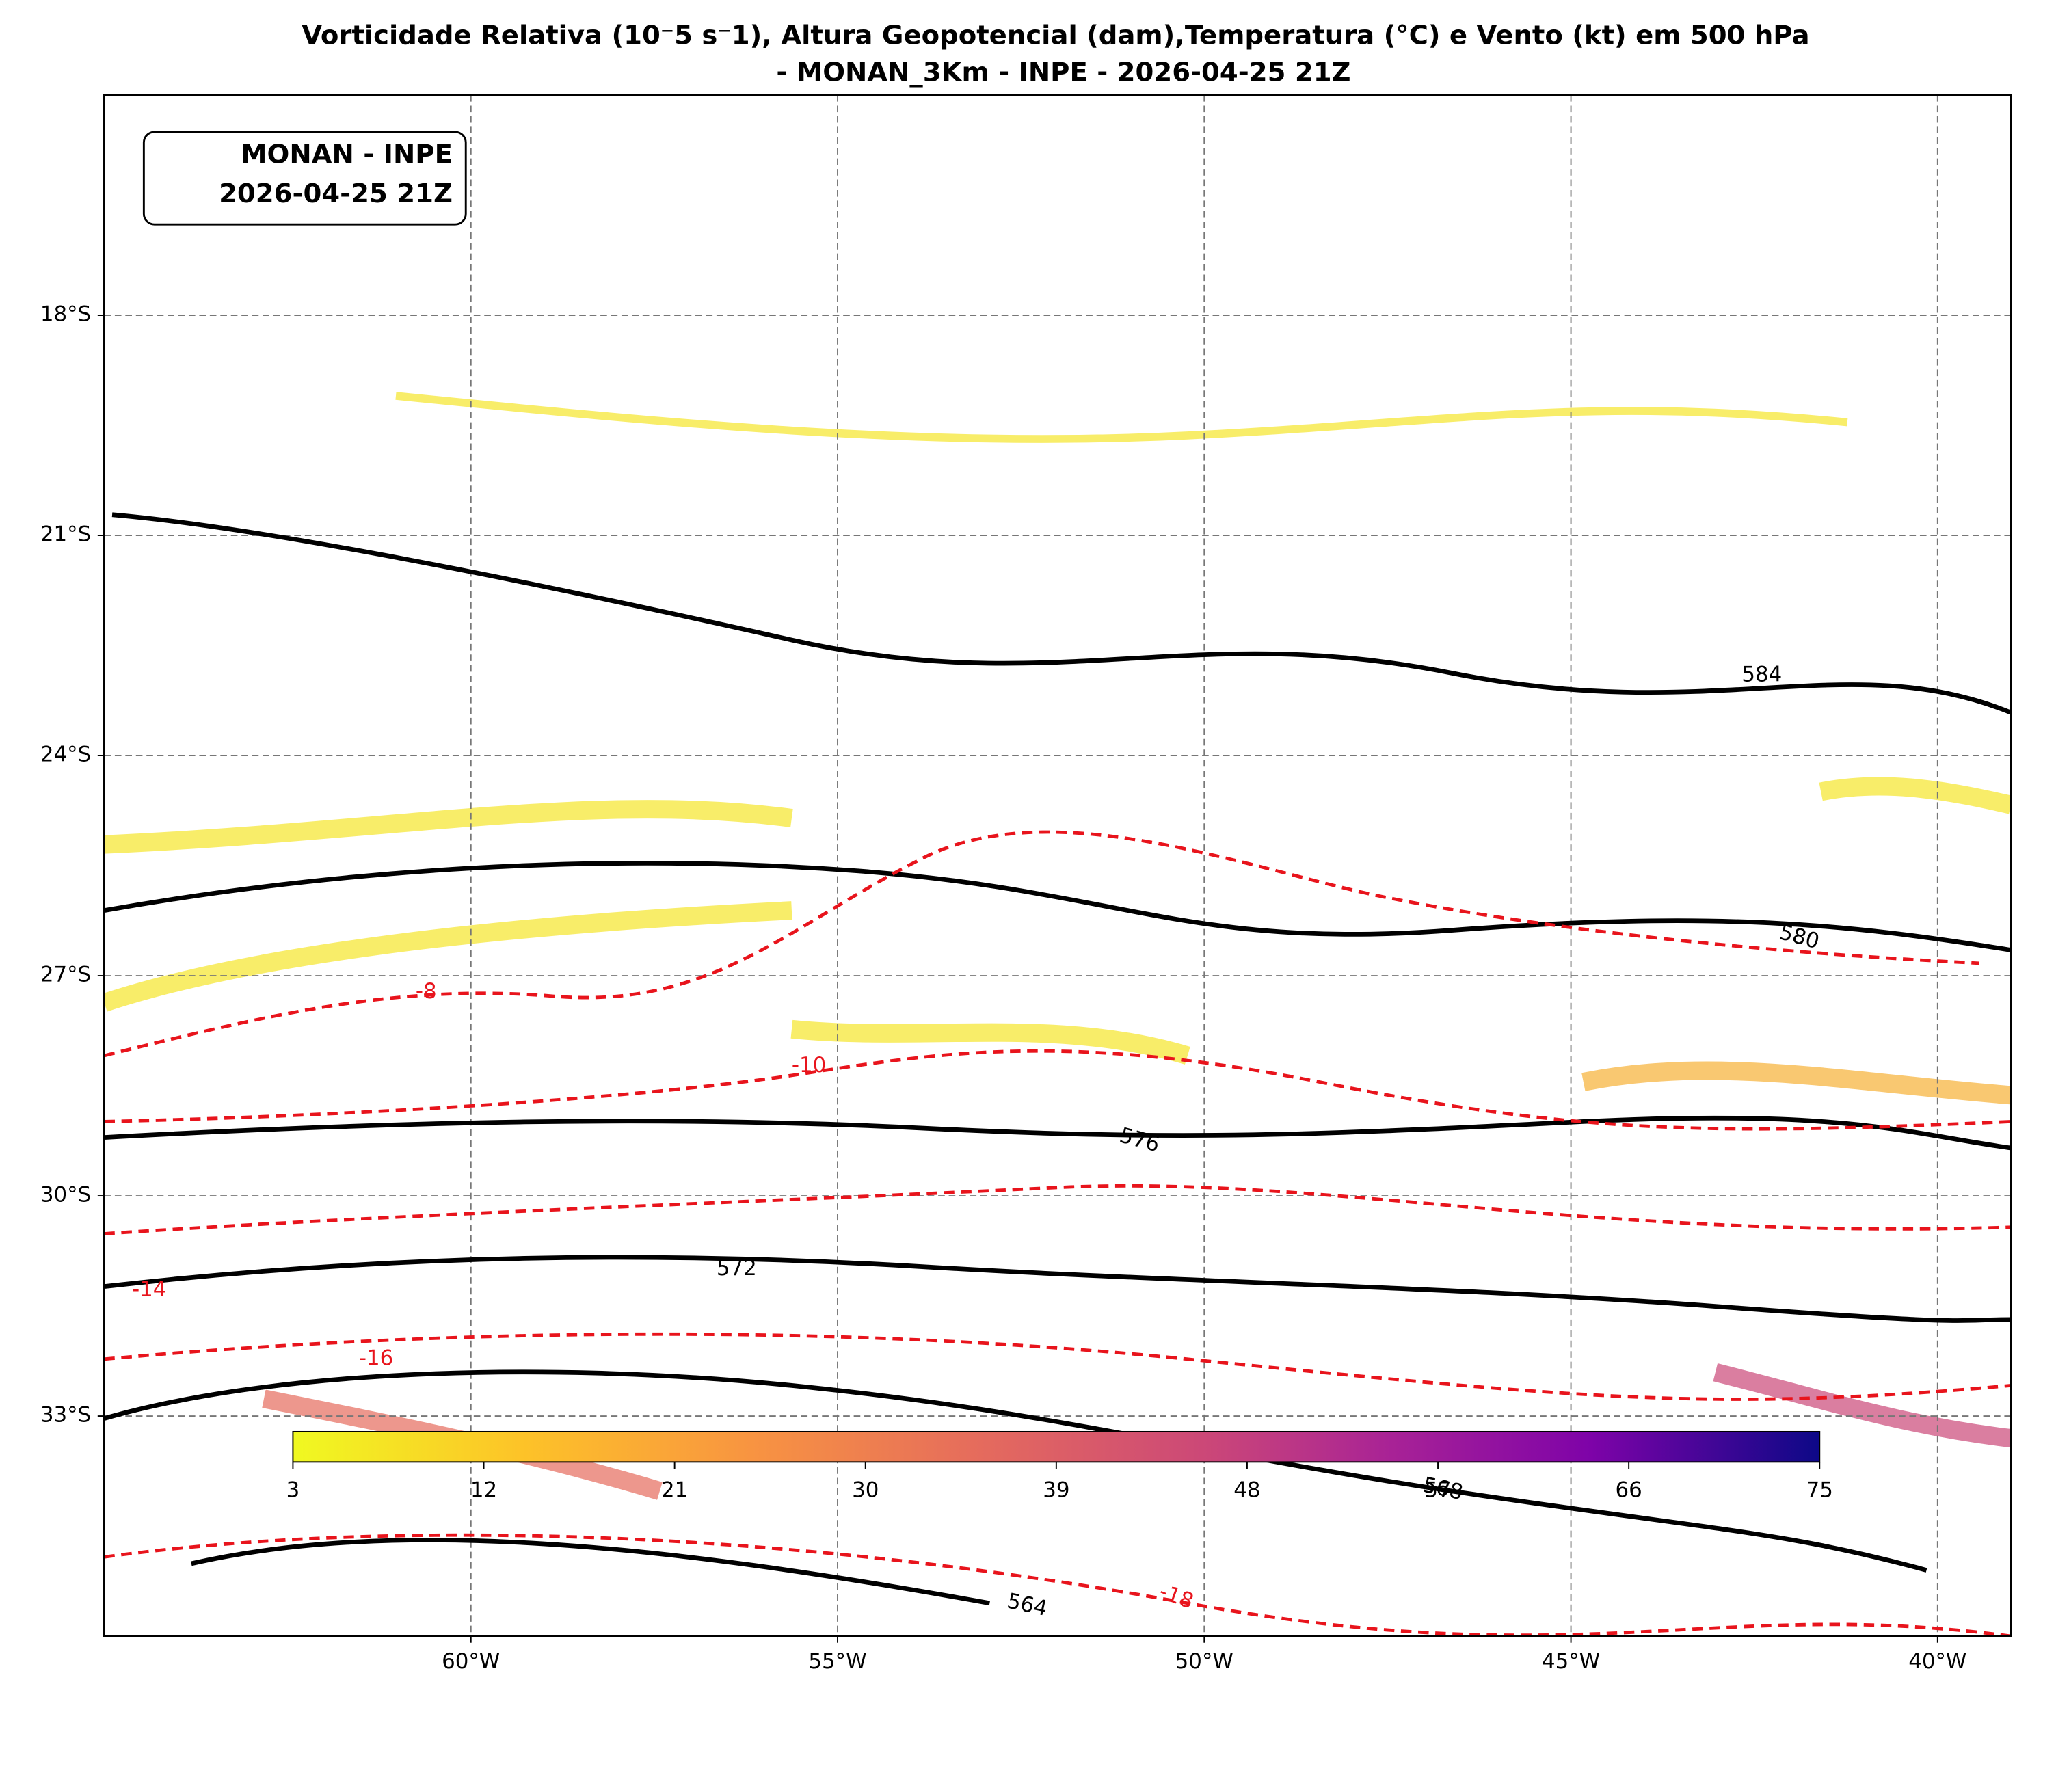  What do you see at coordinates (809, 1066) in the screenshot?
I see `temp-label: -10` at bounding box center [809, 1066].